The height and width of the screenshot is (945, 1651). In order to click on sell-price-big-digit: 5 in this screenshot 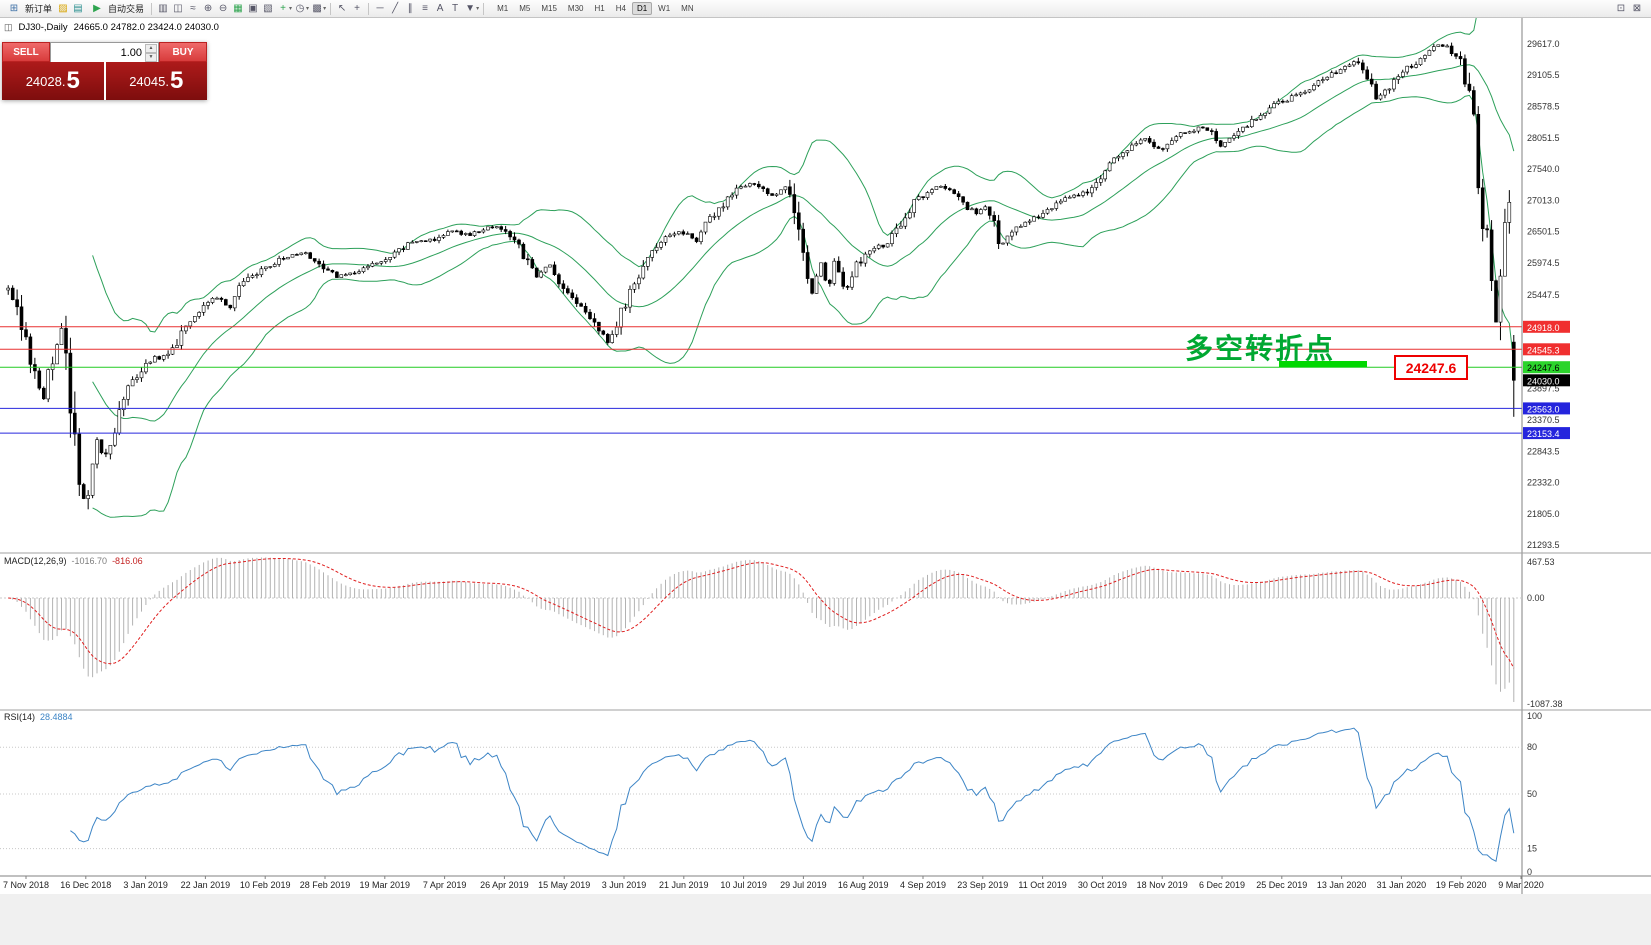, I will do `click(73, 80)`.